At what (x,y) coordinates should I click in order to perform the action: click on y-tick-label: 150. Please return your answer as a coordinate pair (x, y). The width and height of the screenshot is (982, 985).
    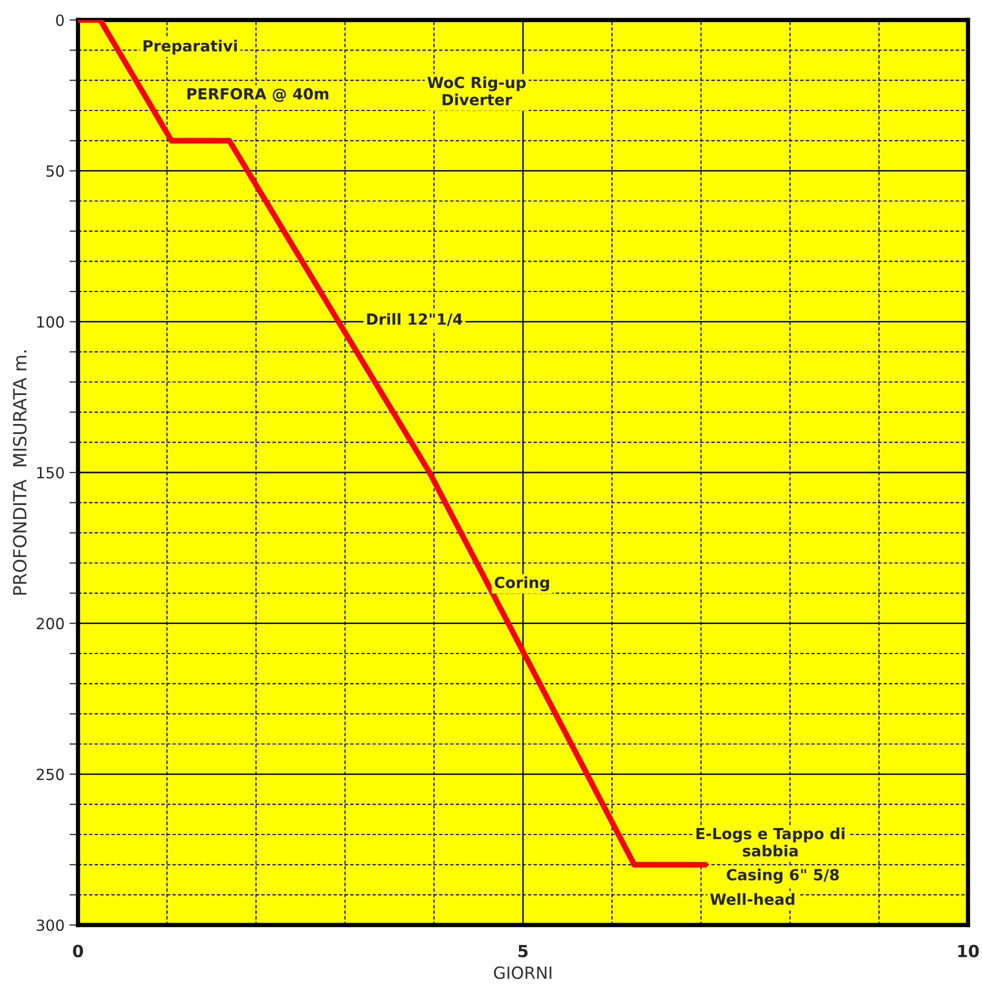
    Looking at the image, I should click on (50, 472).